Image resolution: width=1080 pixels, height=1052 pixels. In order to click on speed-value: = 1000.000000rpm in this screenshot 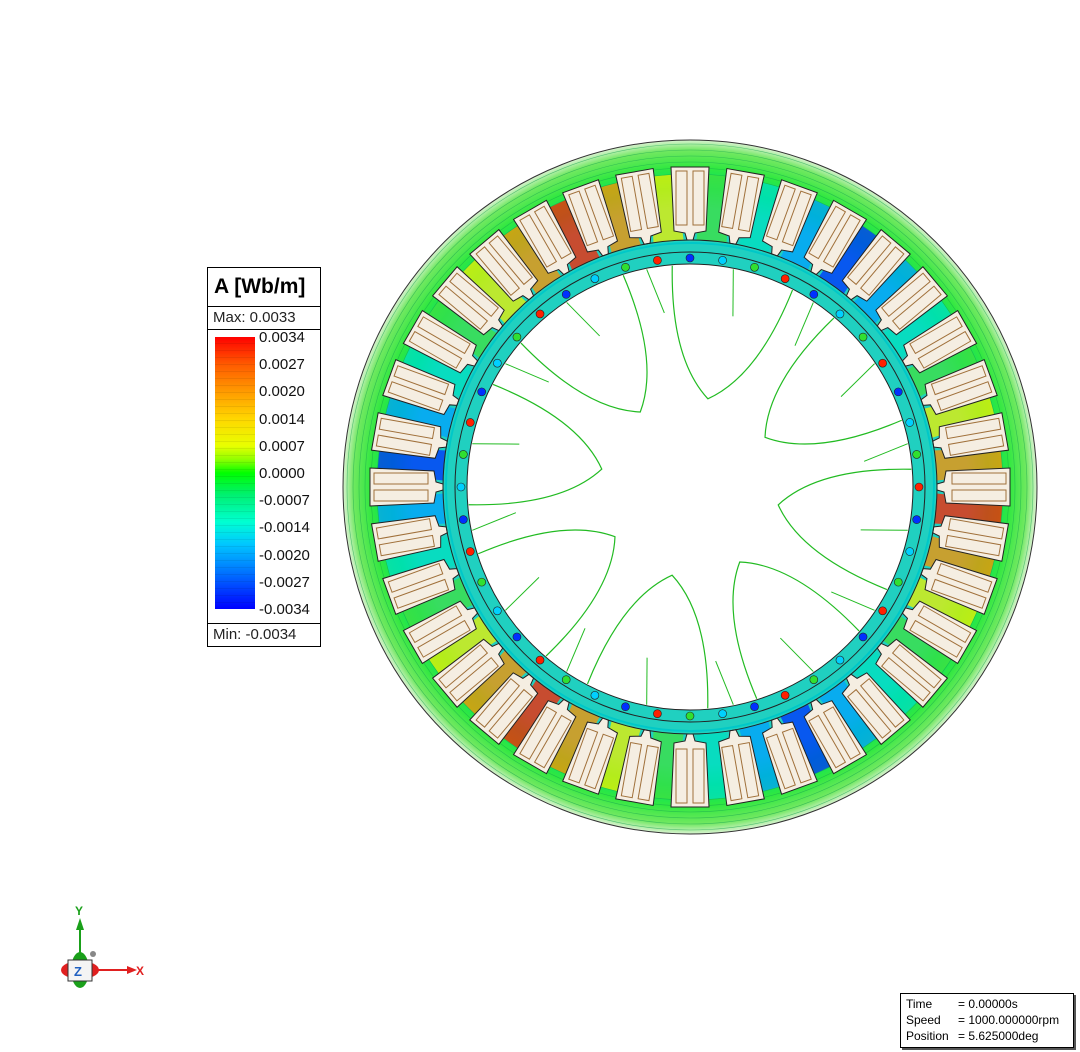, I will do `click(1009, 1020)`.